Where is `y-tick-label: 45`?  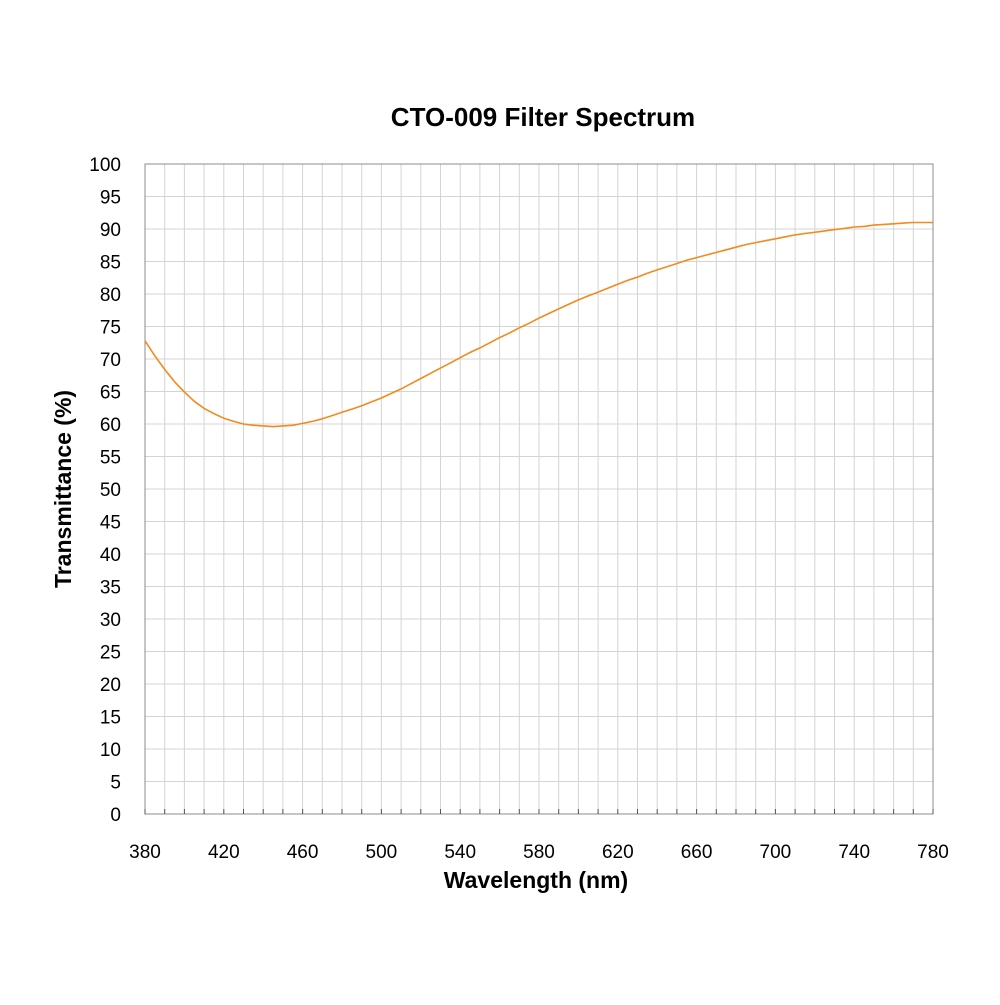 y-tick-label: 45 is located at coordinates (110, 523).